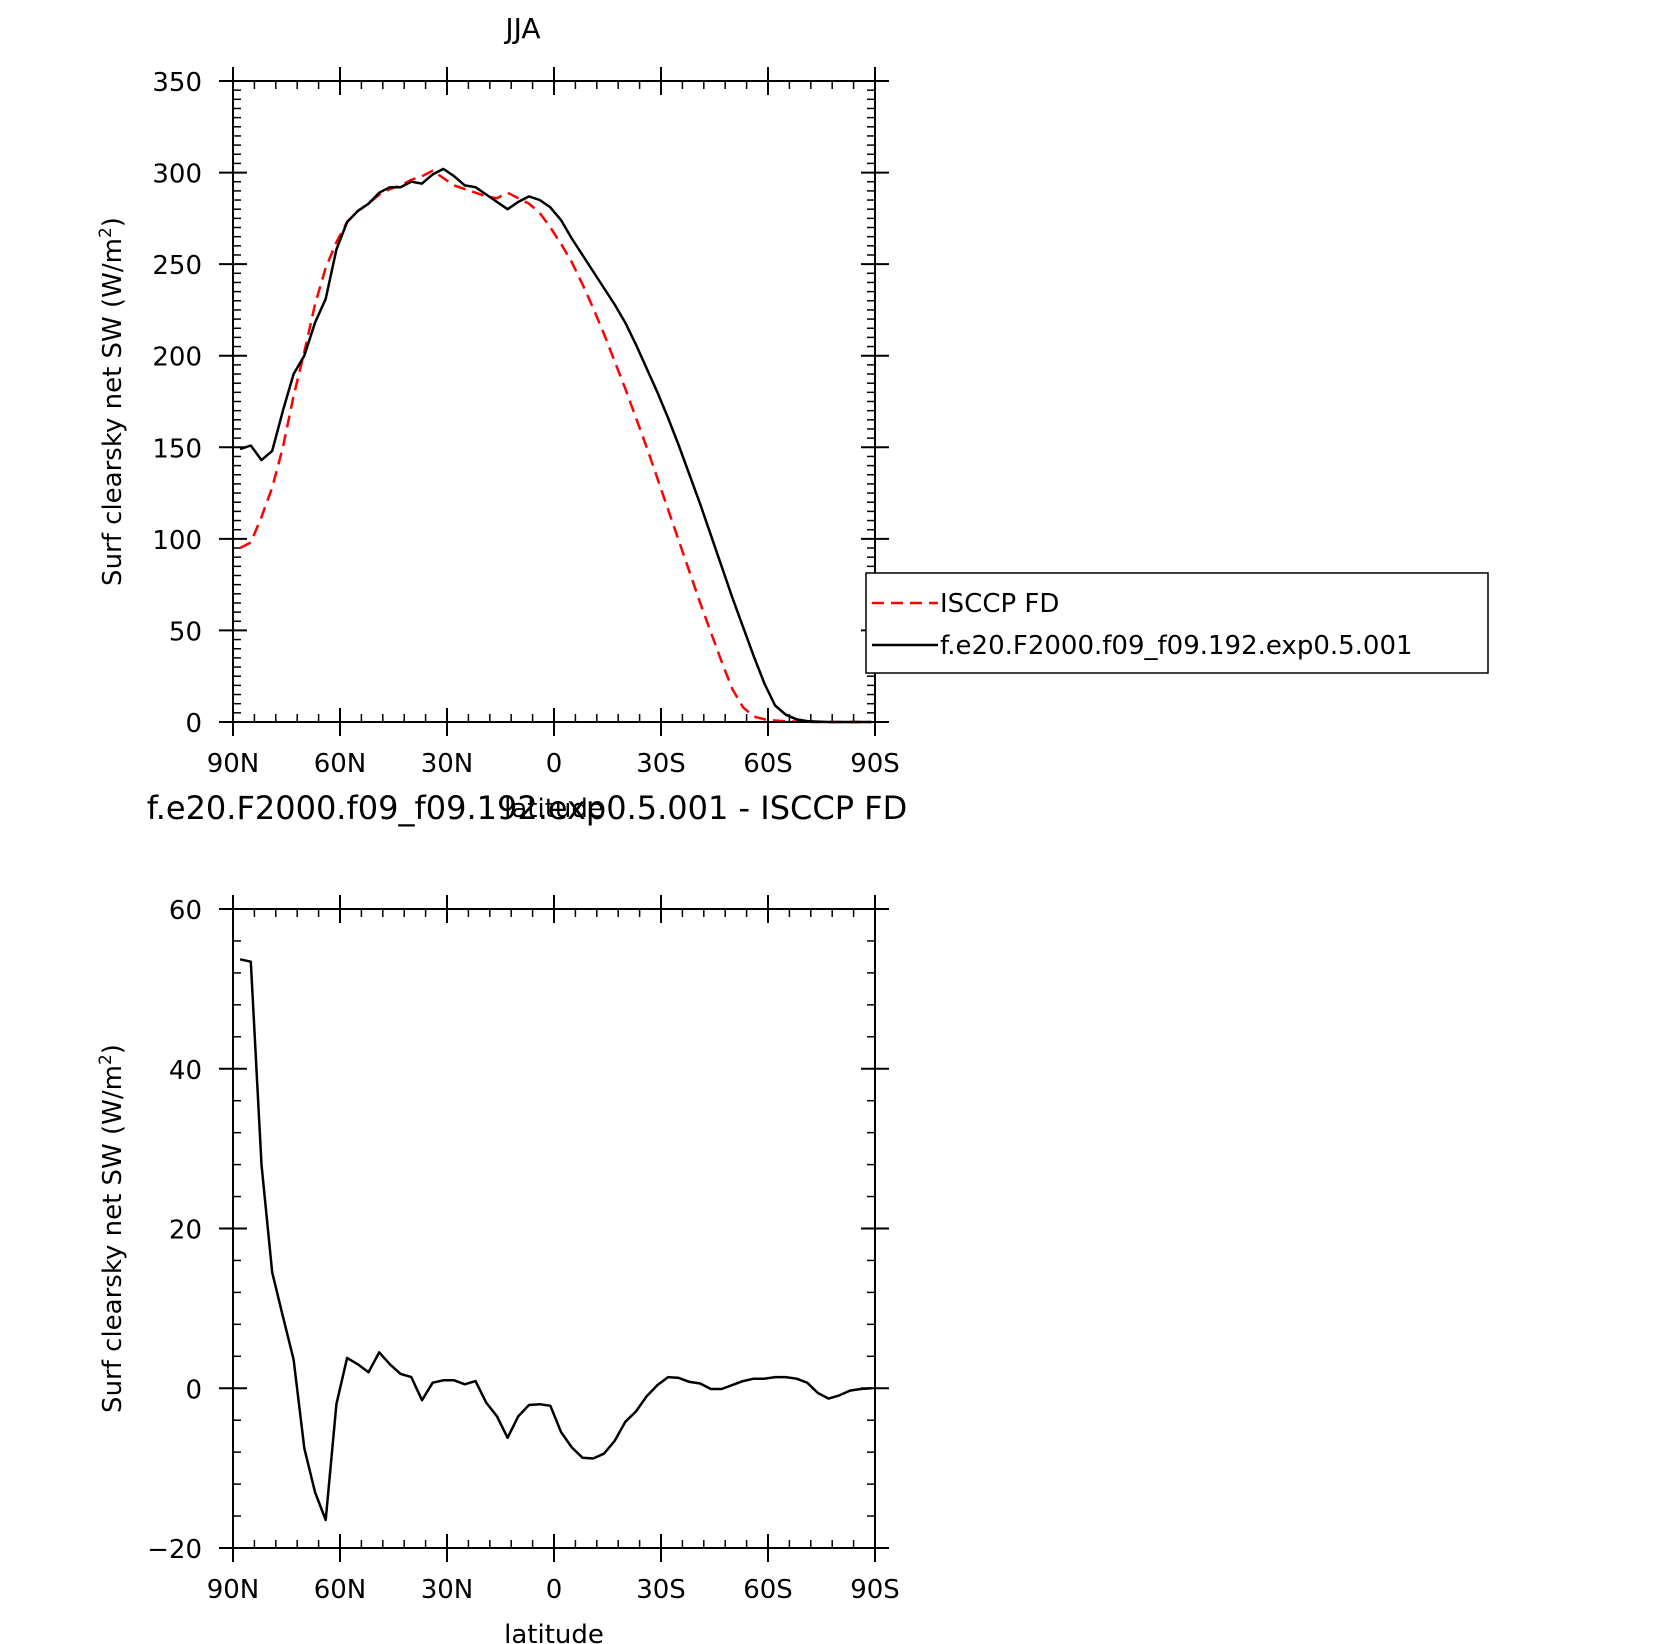  Describe the element at coordinates (1176, 646) in the screenshot. I see `legend-label-model: f.e20.F2000.f09_f09.192.exp0.5.001` at that location.